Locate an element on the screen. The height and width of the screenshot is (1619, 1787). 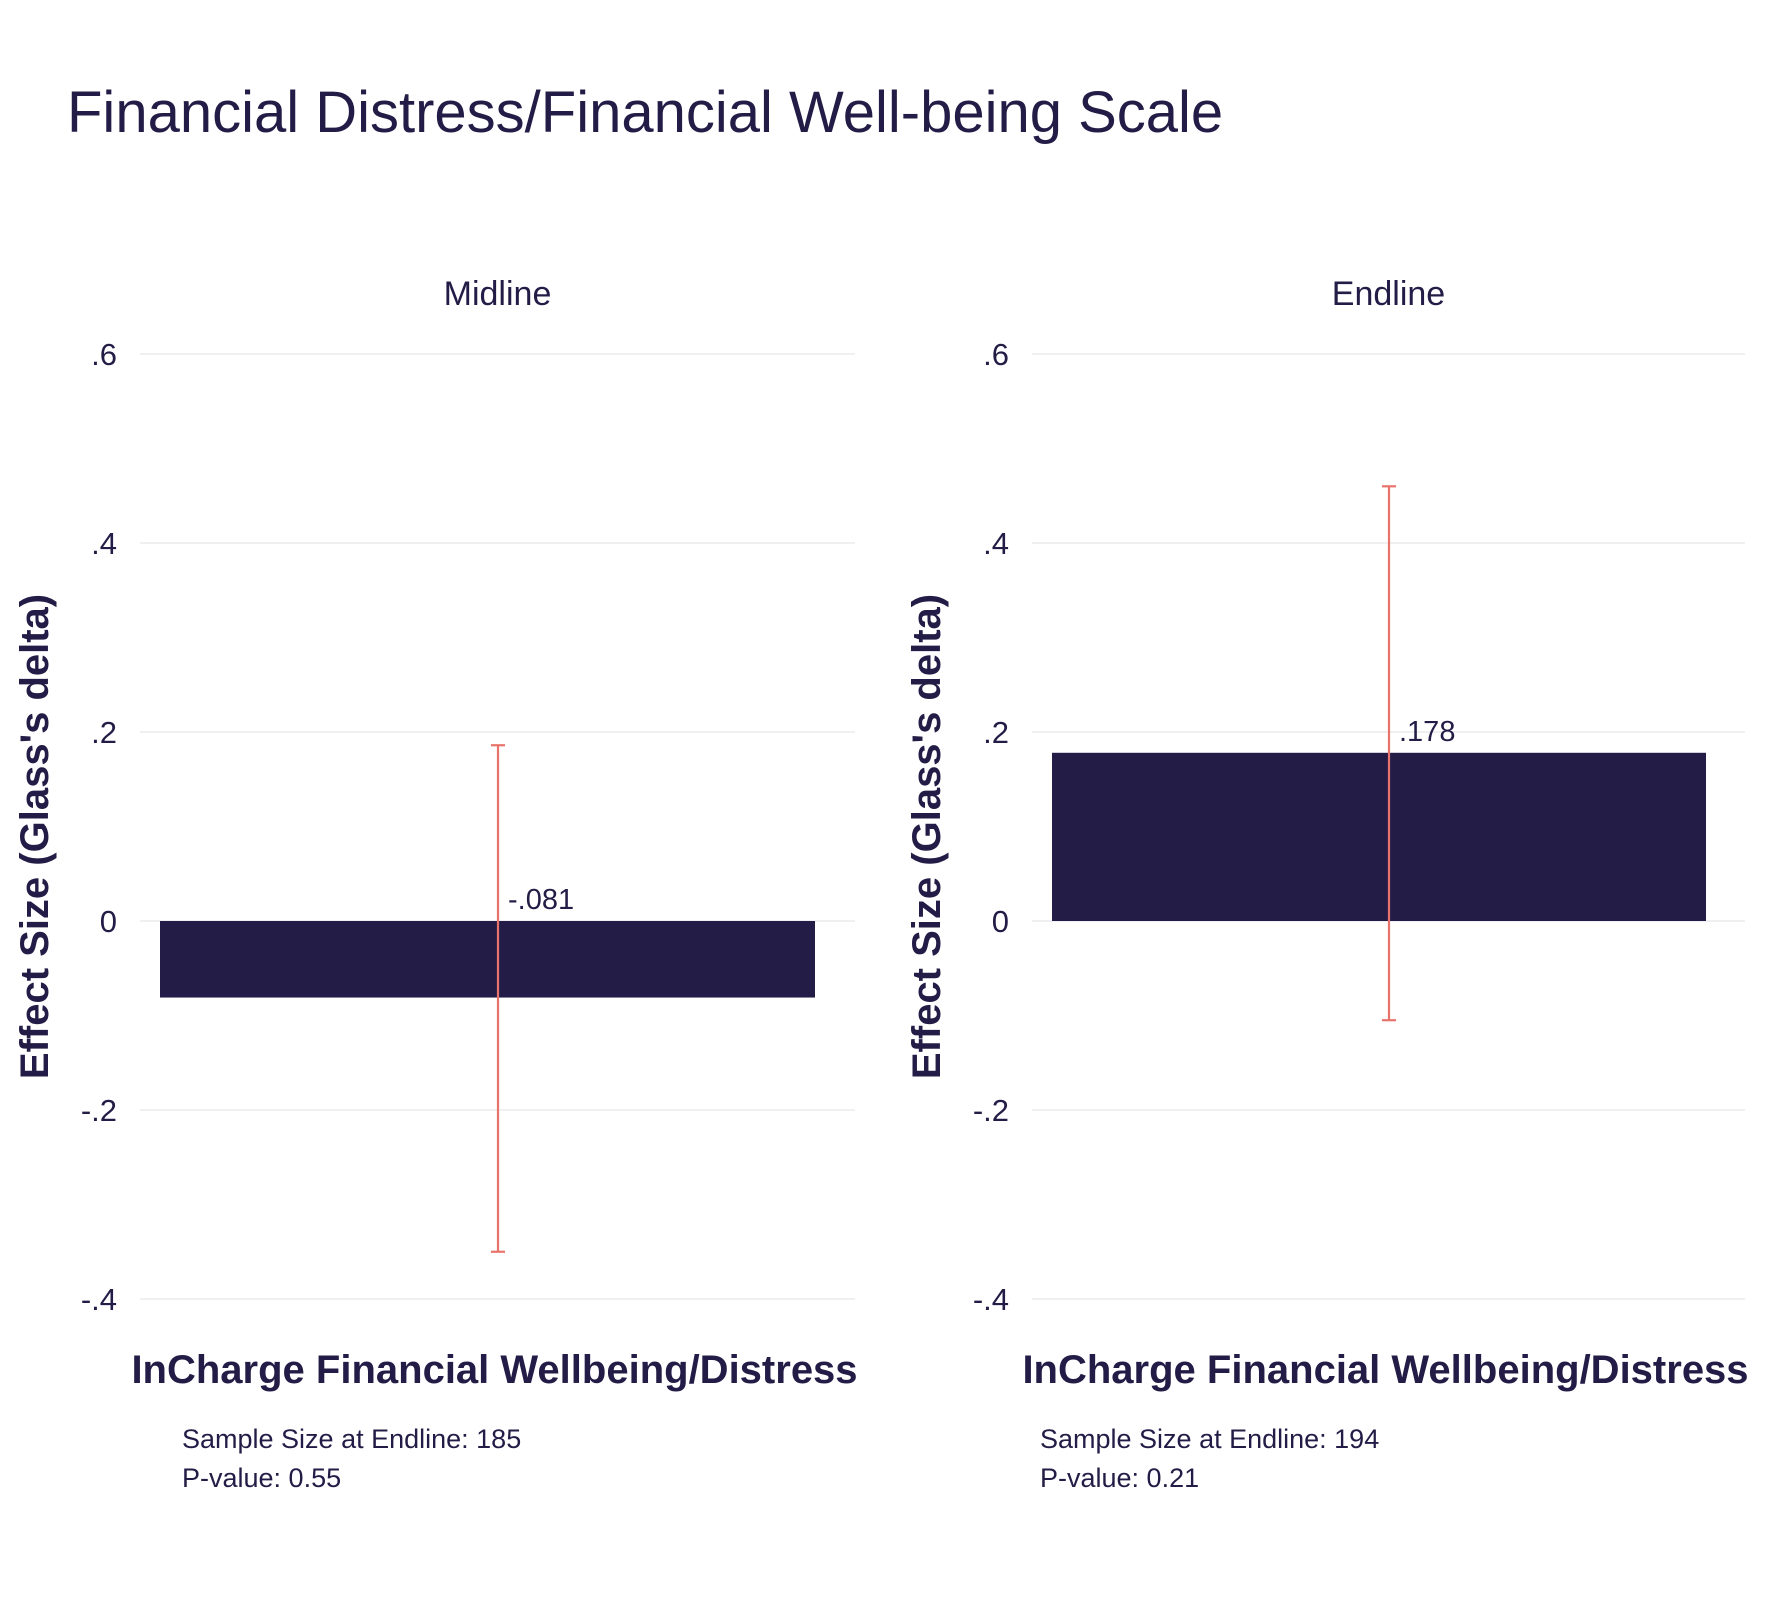
p-value-note: P-value: 0.21 is located at coordinates (1120, 1478).